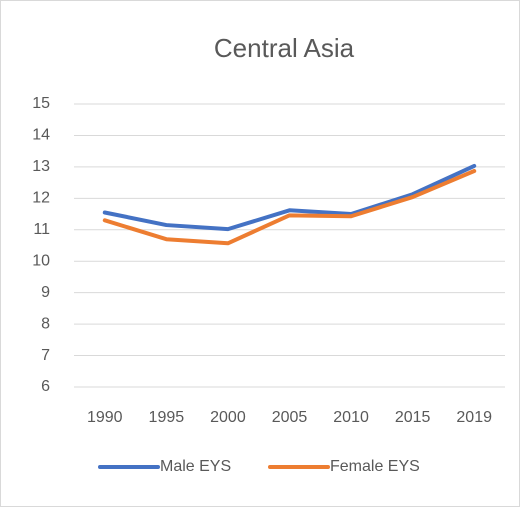 The height and width of the screenshot is (508, 521). I want to click on y-tick-label: 9, so click(45, 292).